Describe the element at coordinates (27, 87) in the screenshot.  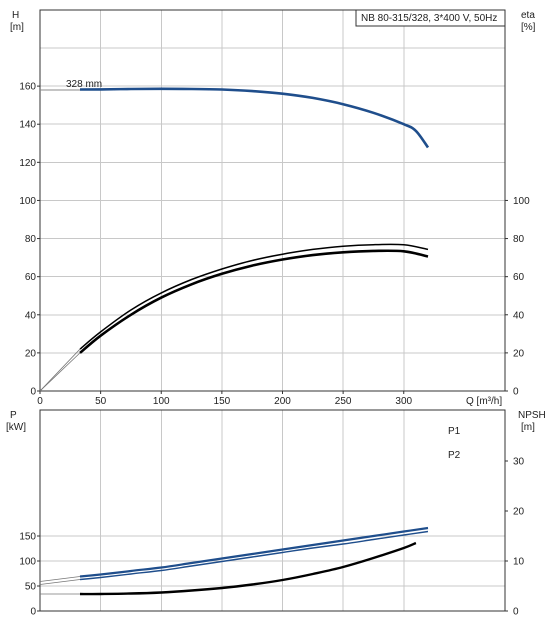
I see `y-tick-label-left: 160` at that location.